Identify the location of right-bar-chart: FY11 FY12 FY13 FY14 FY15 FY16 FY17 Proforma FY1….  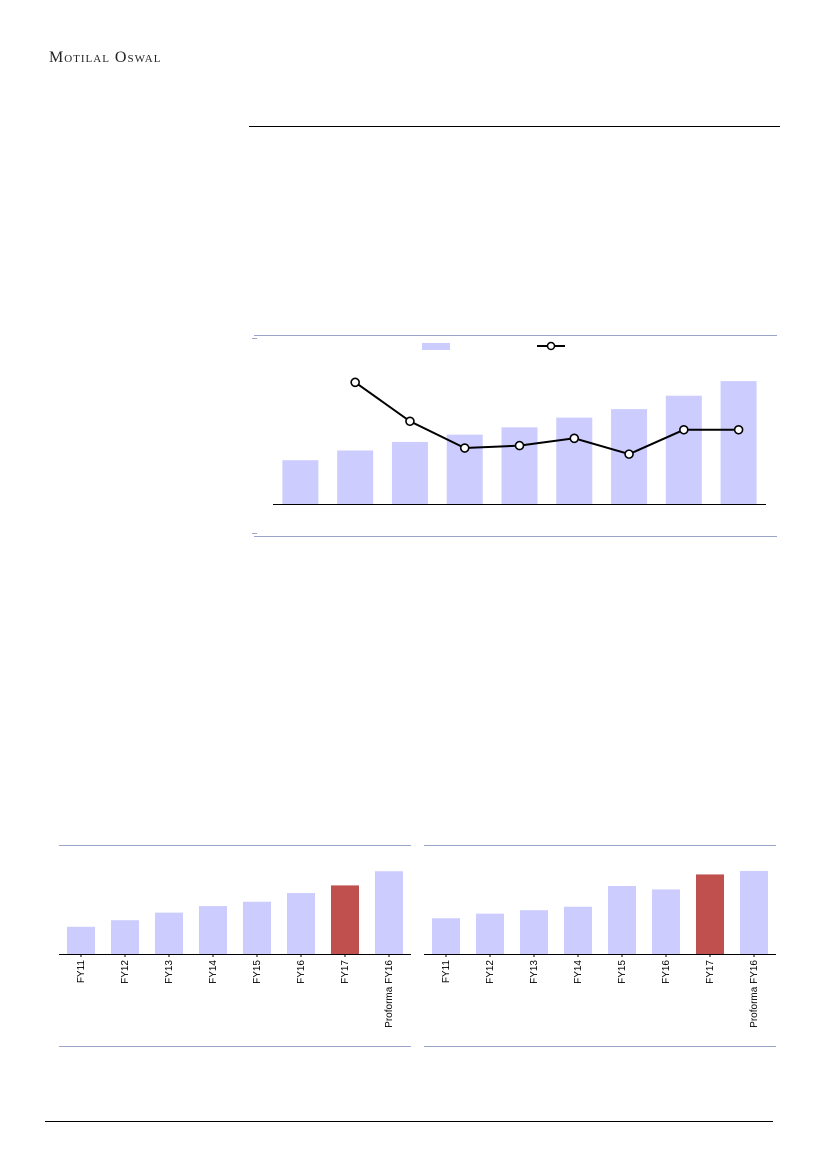
(600, 949).